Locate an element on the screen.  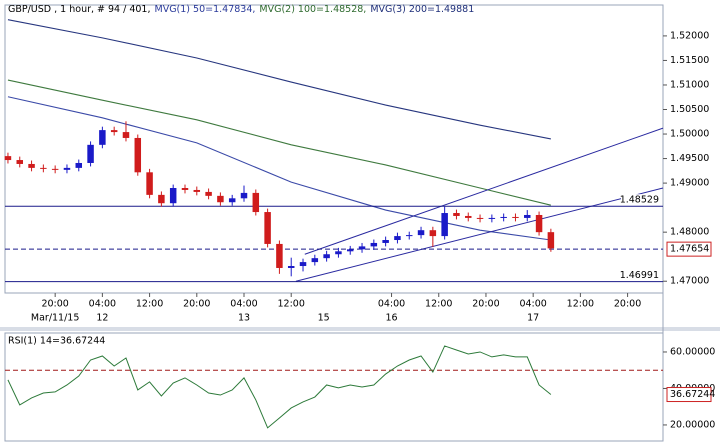
date-label: Mar/11/15 is located at coordinates (55, 318).